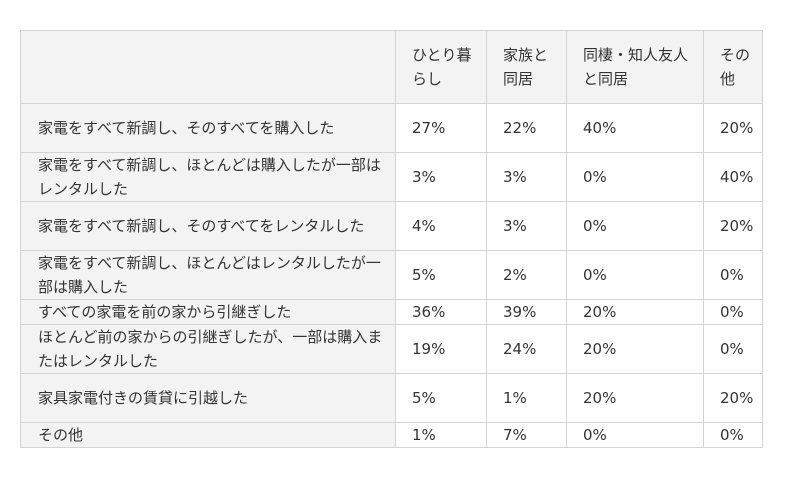  I want to click on cell-with-family: 39%, so click(526, 312).